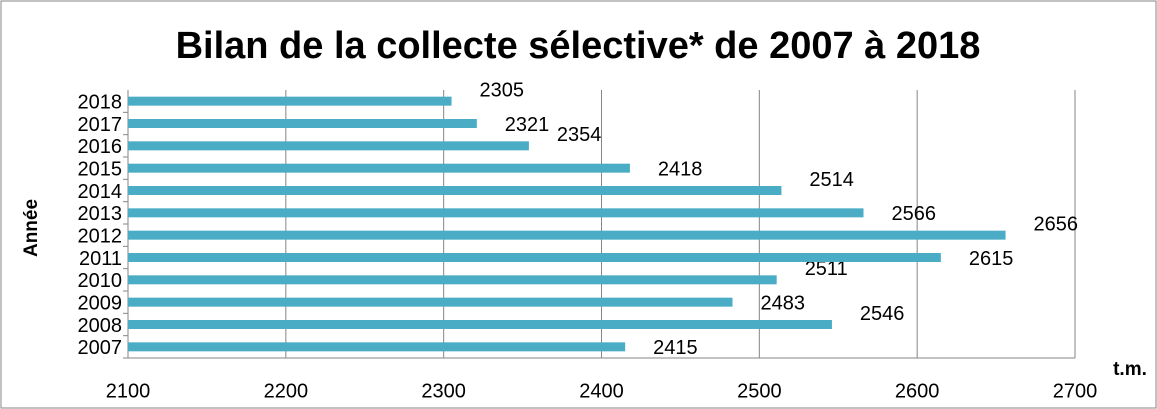  What do you see at coordinates (100, 303) in the screenshot?
I see `y-tick-label: 2009` at bounding box center [100, 303].